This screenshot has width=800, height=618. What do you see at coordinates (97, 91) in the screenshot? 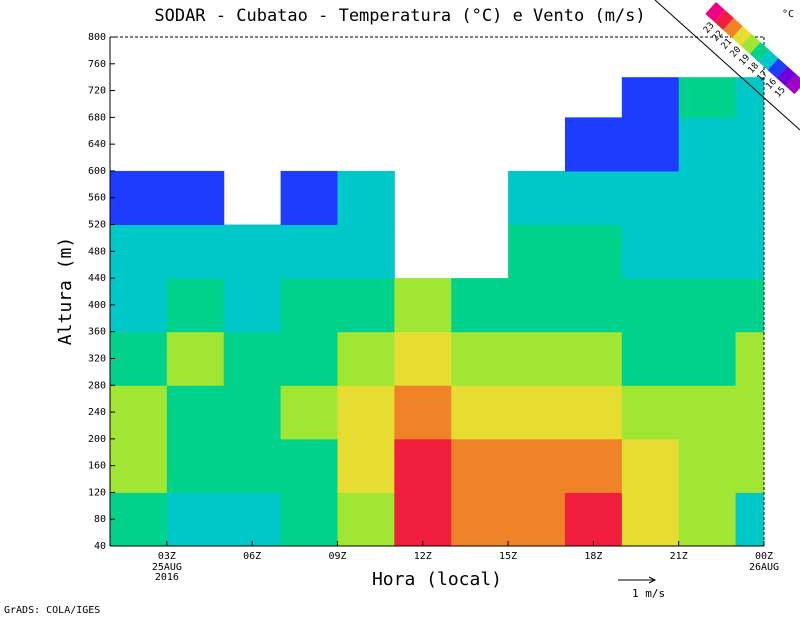
I see `y-tick-label: 720` at bounding box center [97, 91].